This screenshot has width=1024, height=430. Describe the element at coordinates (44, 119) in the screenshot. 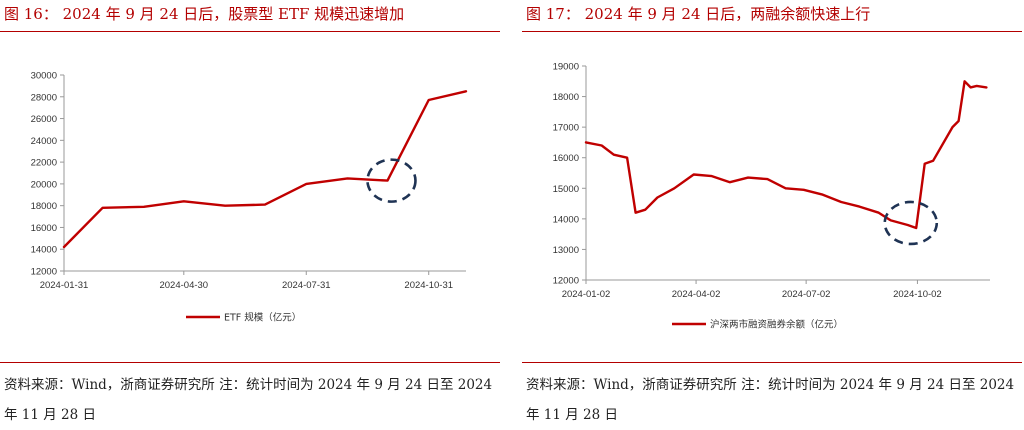

I see `y-tick-label: 26000` at that location.